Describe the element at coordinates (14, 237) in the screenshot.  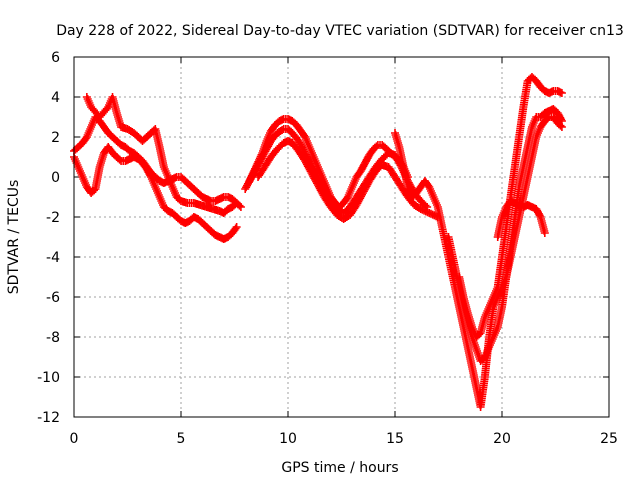
I see `y-axis-label: SDTVAR / TECUs` at that location.